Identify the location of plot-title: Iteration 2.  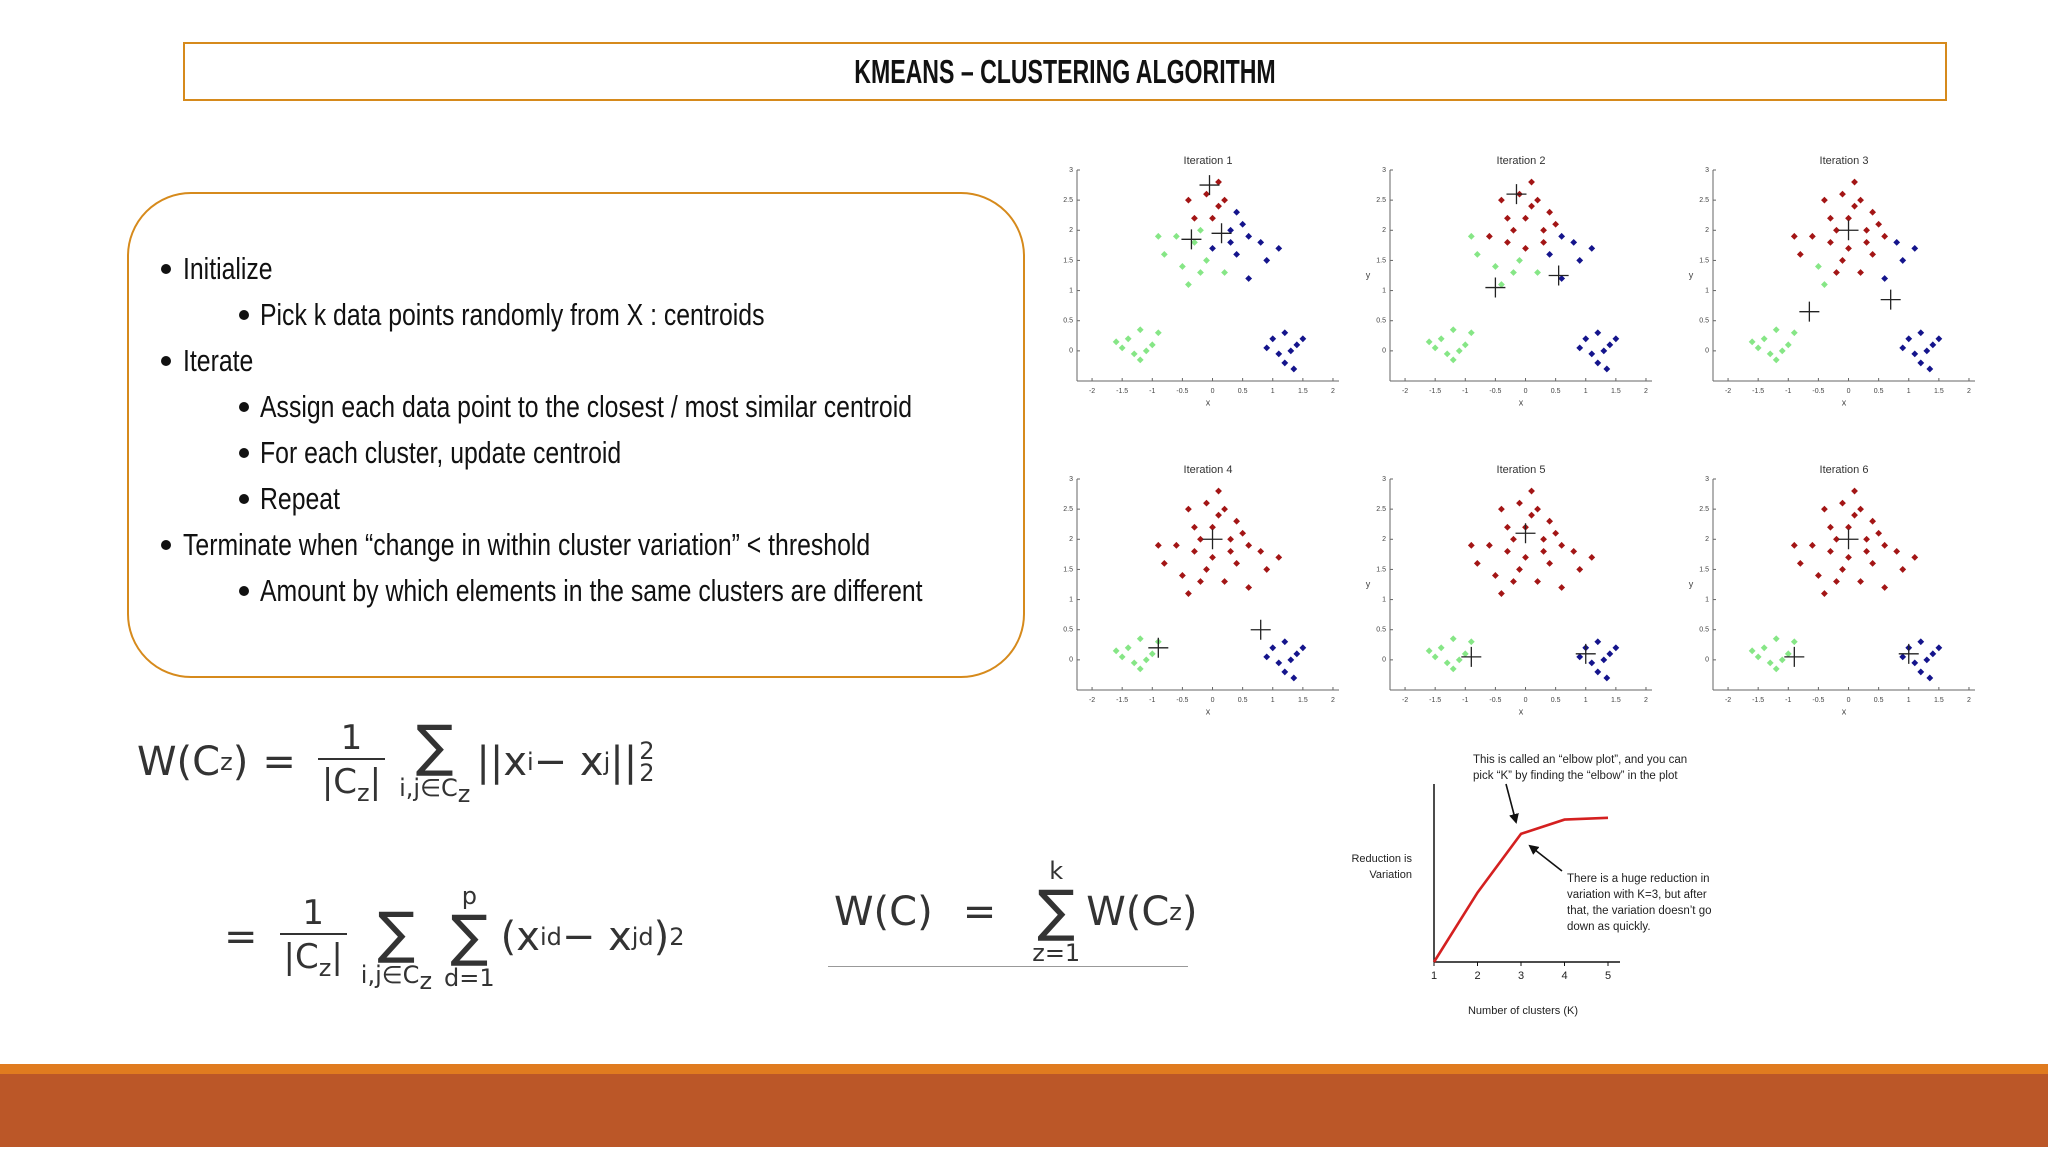
(1521, 161).